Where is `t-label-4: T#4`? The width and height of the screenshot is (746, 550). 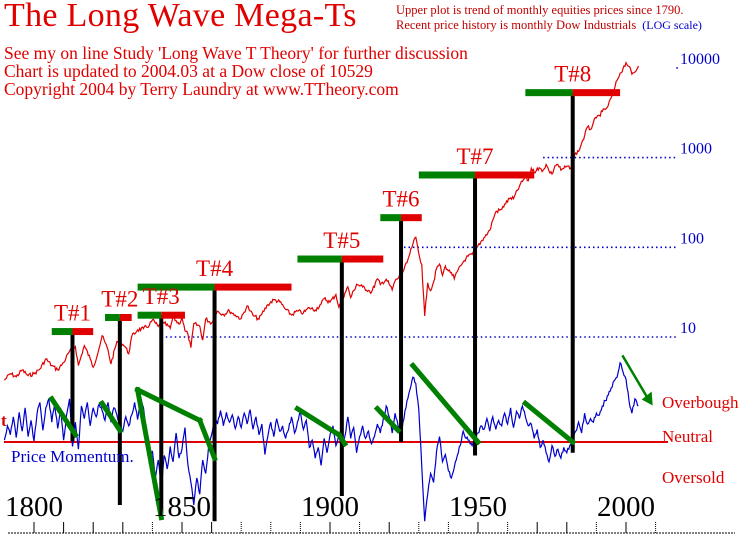
t-label-4: T#4 is located at coordinates (215, 268).